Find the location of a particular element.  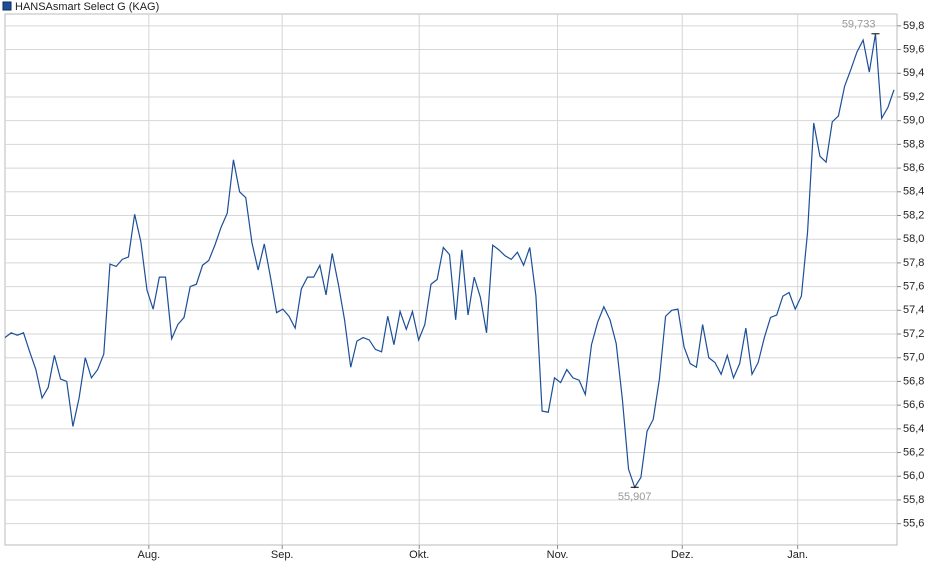

x-tick-label: Sep. is located at coordinates (282, 555).